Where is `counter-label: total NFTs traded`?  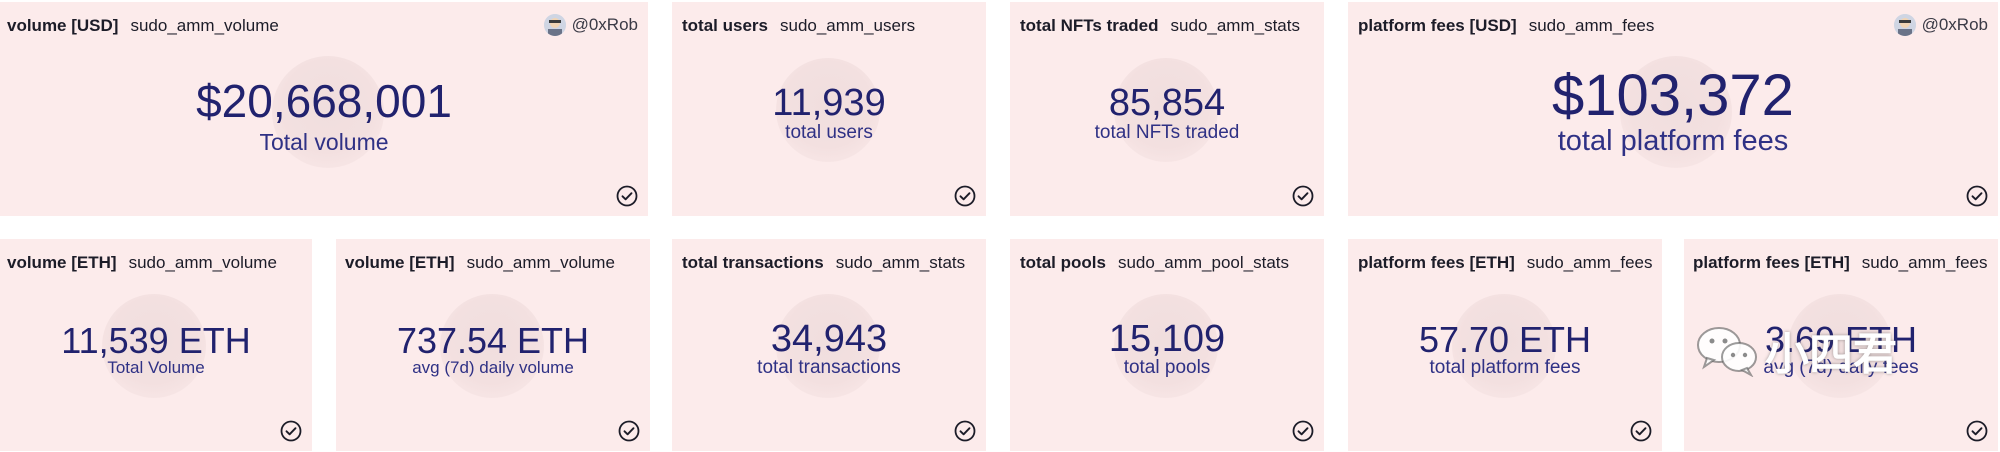 counter-label: total NFTs traded is located at coordinates (1167, 132).